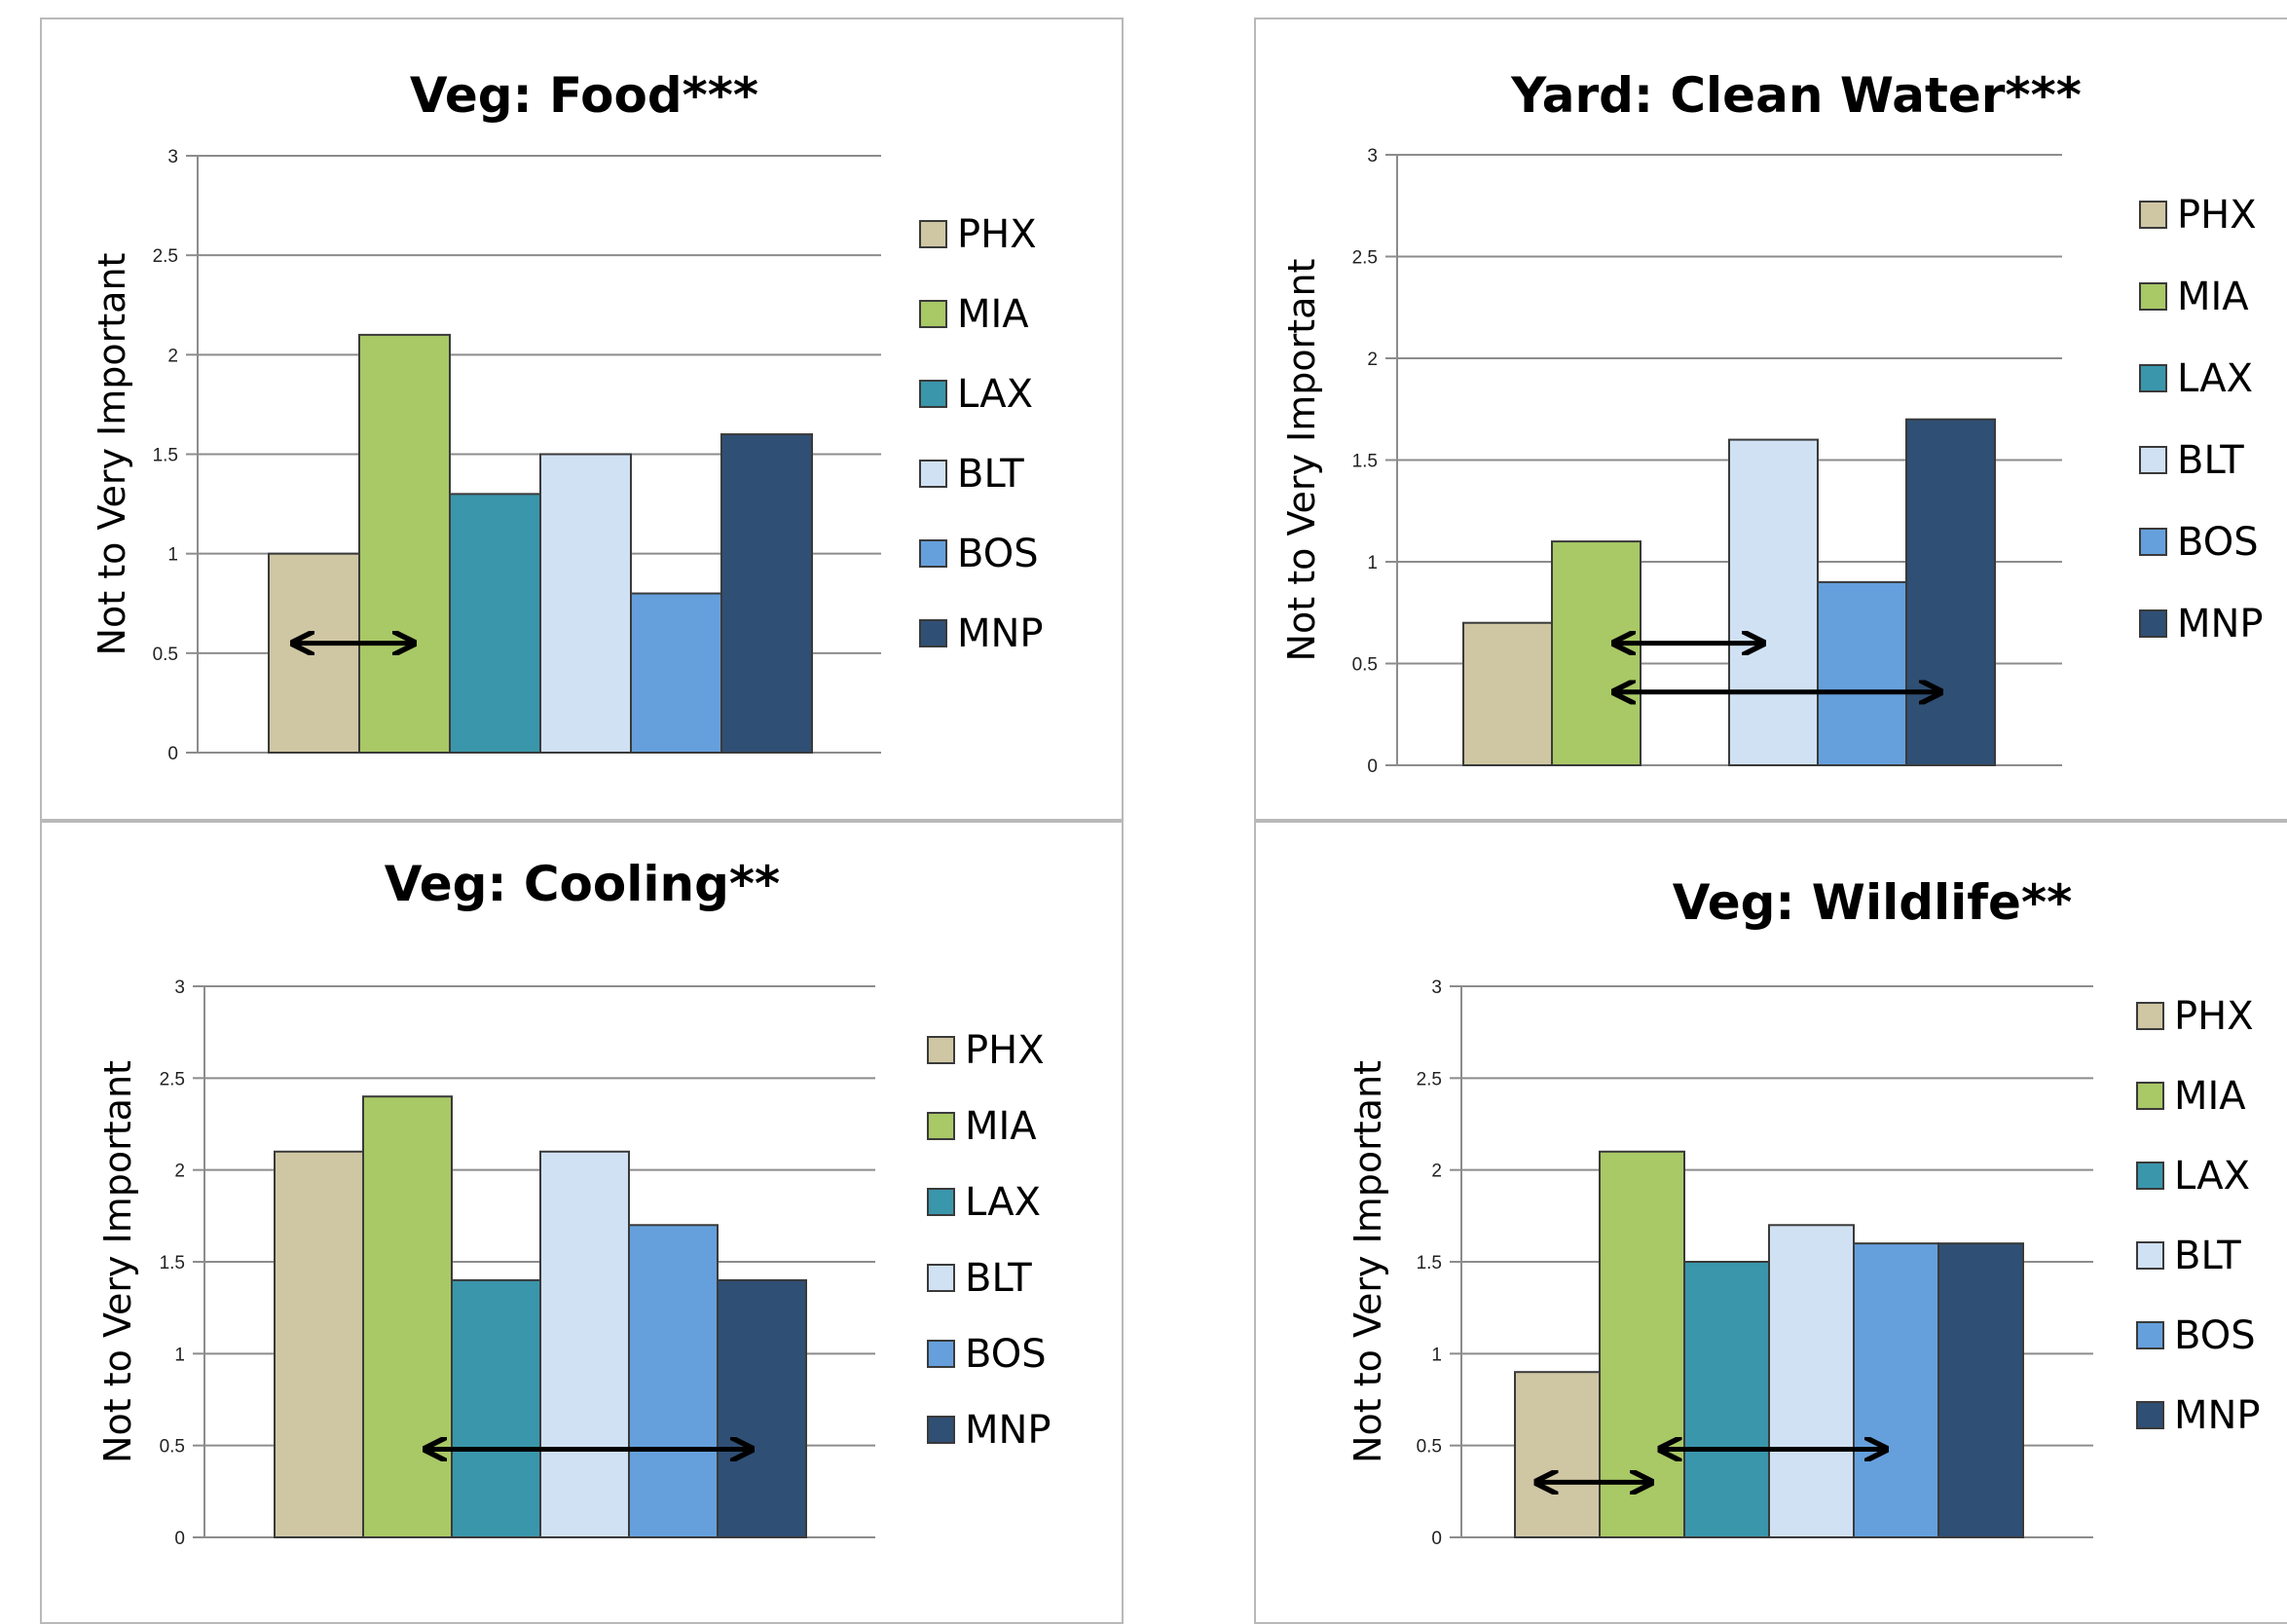  I want to click on chart-title: Veg: Food***, so click(584, 95).